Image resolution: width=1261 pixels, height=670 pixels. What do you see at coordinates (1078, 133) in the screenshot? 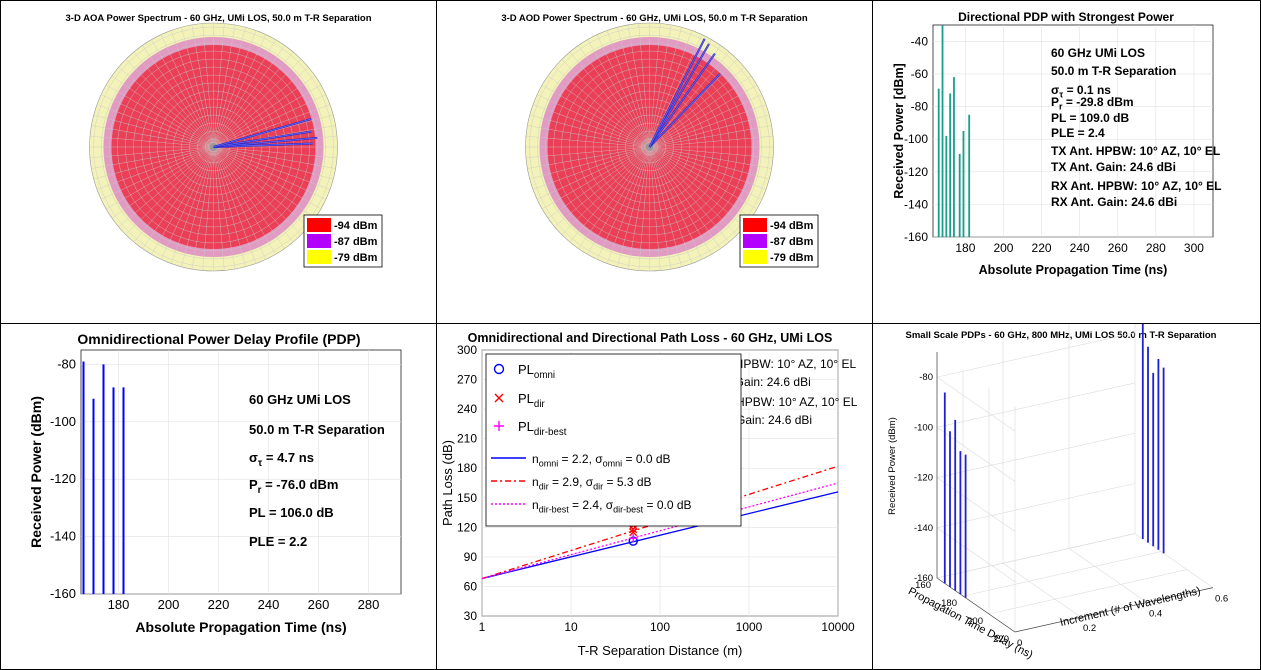
I see `annotation-line-5: PLE = 2.4` at bounding box center [1078, 133].